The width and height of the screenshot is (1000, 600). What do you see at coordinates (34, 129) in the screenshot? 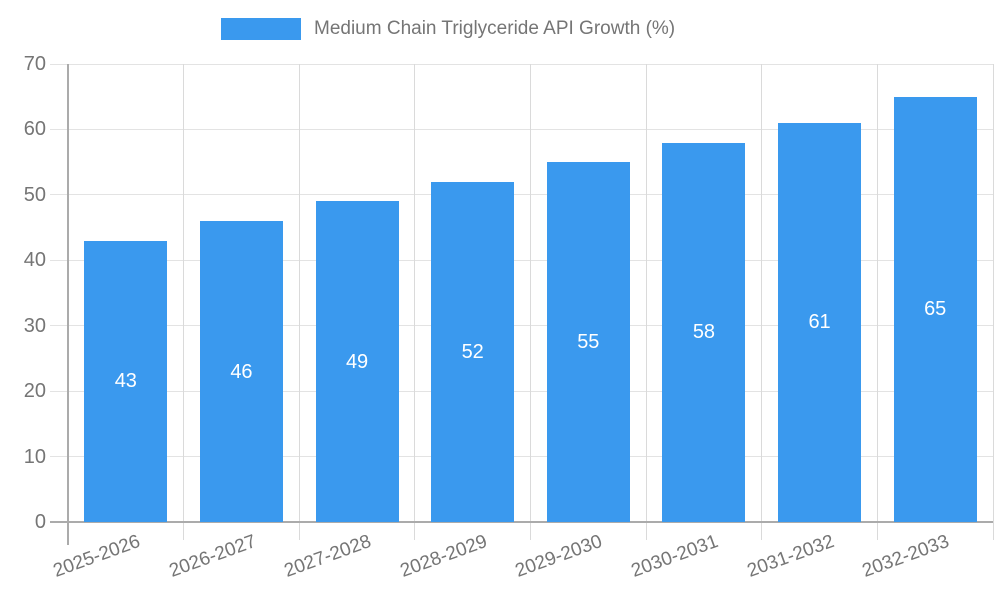
I see `y-axis-label: 60` at bounding box center [34, 129].